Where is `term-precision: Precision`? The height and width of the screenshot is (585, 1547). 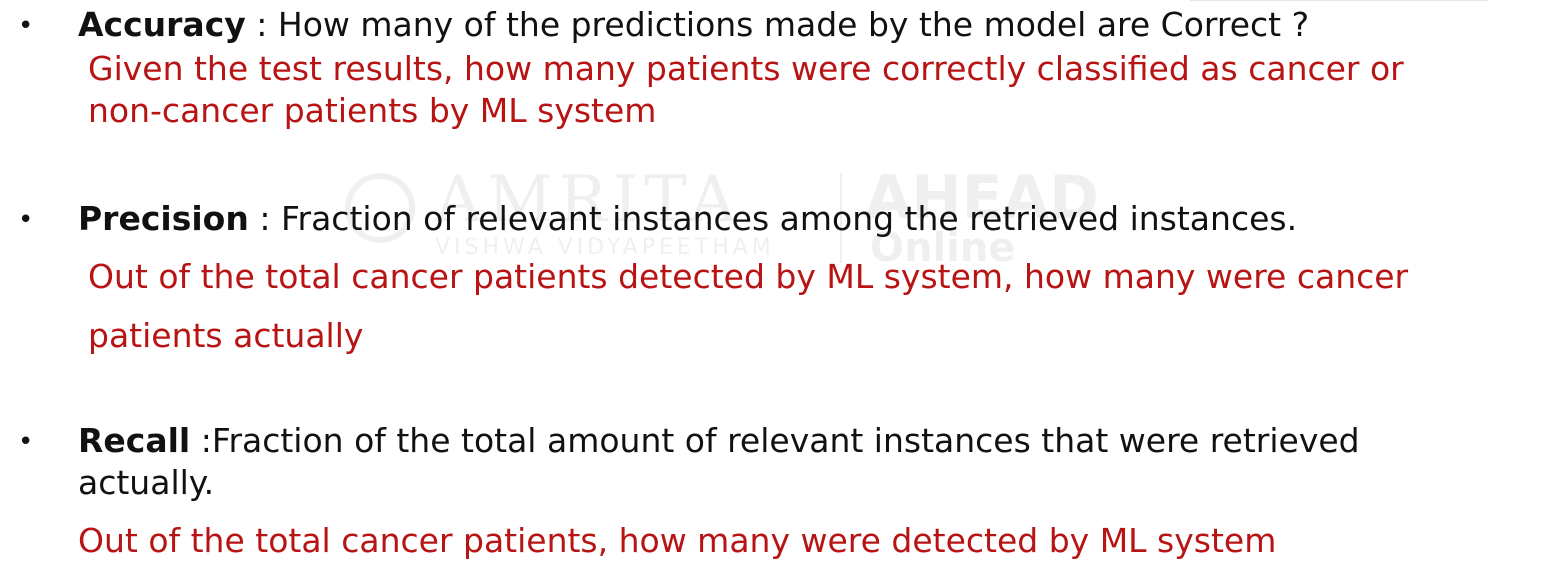 term-precision: Precision is located at coordinates (163, 218).